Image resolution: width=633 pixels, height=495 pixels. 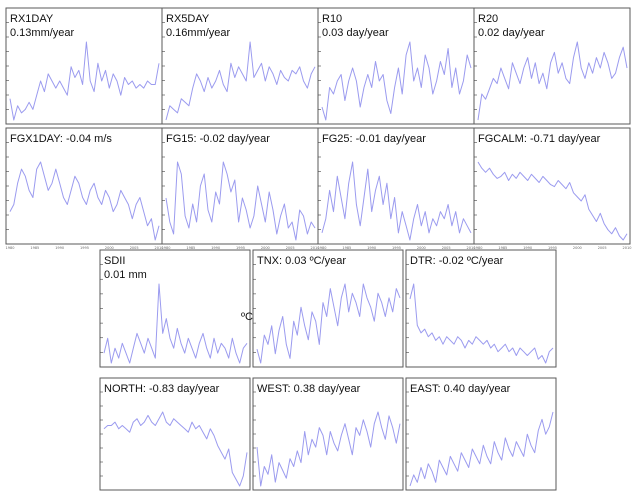 I want to click on west-title: WEST: 0.38 day/year, so click(x=309, y=389).